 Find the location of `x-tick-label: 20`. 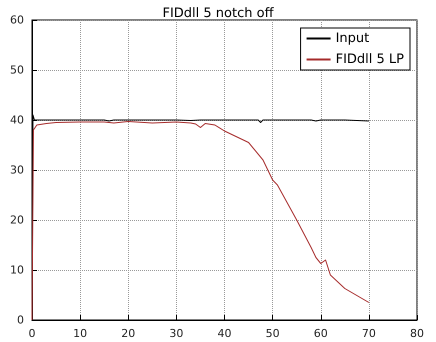

x-tick-label: 20 is located at coordinates (128, 333).